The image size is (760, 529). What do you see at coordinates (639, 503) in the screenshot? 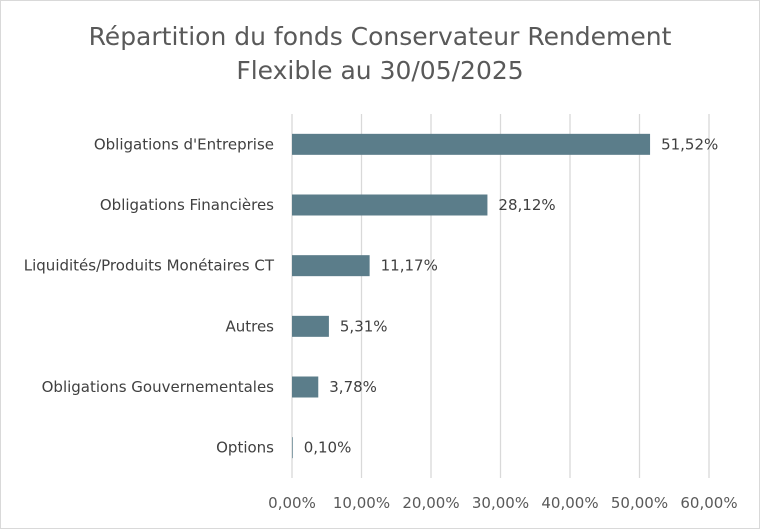
I see `x-tick-label: 50,00%` at bounding box center [639, 503].